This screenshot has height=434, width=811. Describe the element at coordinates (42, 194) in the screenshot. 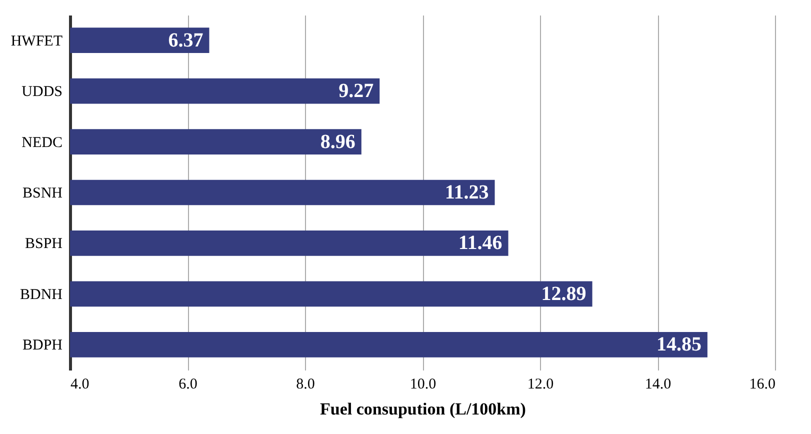

I see `y-tick-label: BSNH` at that location.